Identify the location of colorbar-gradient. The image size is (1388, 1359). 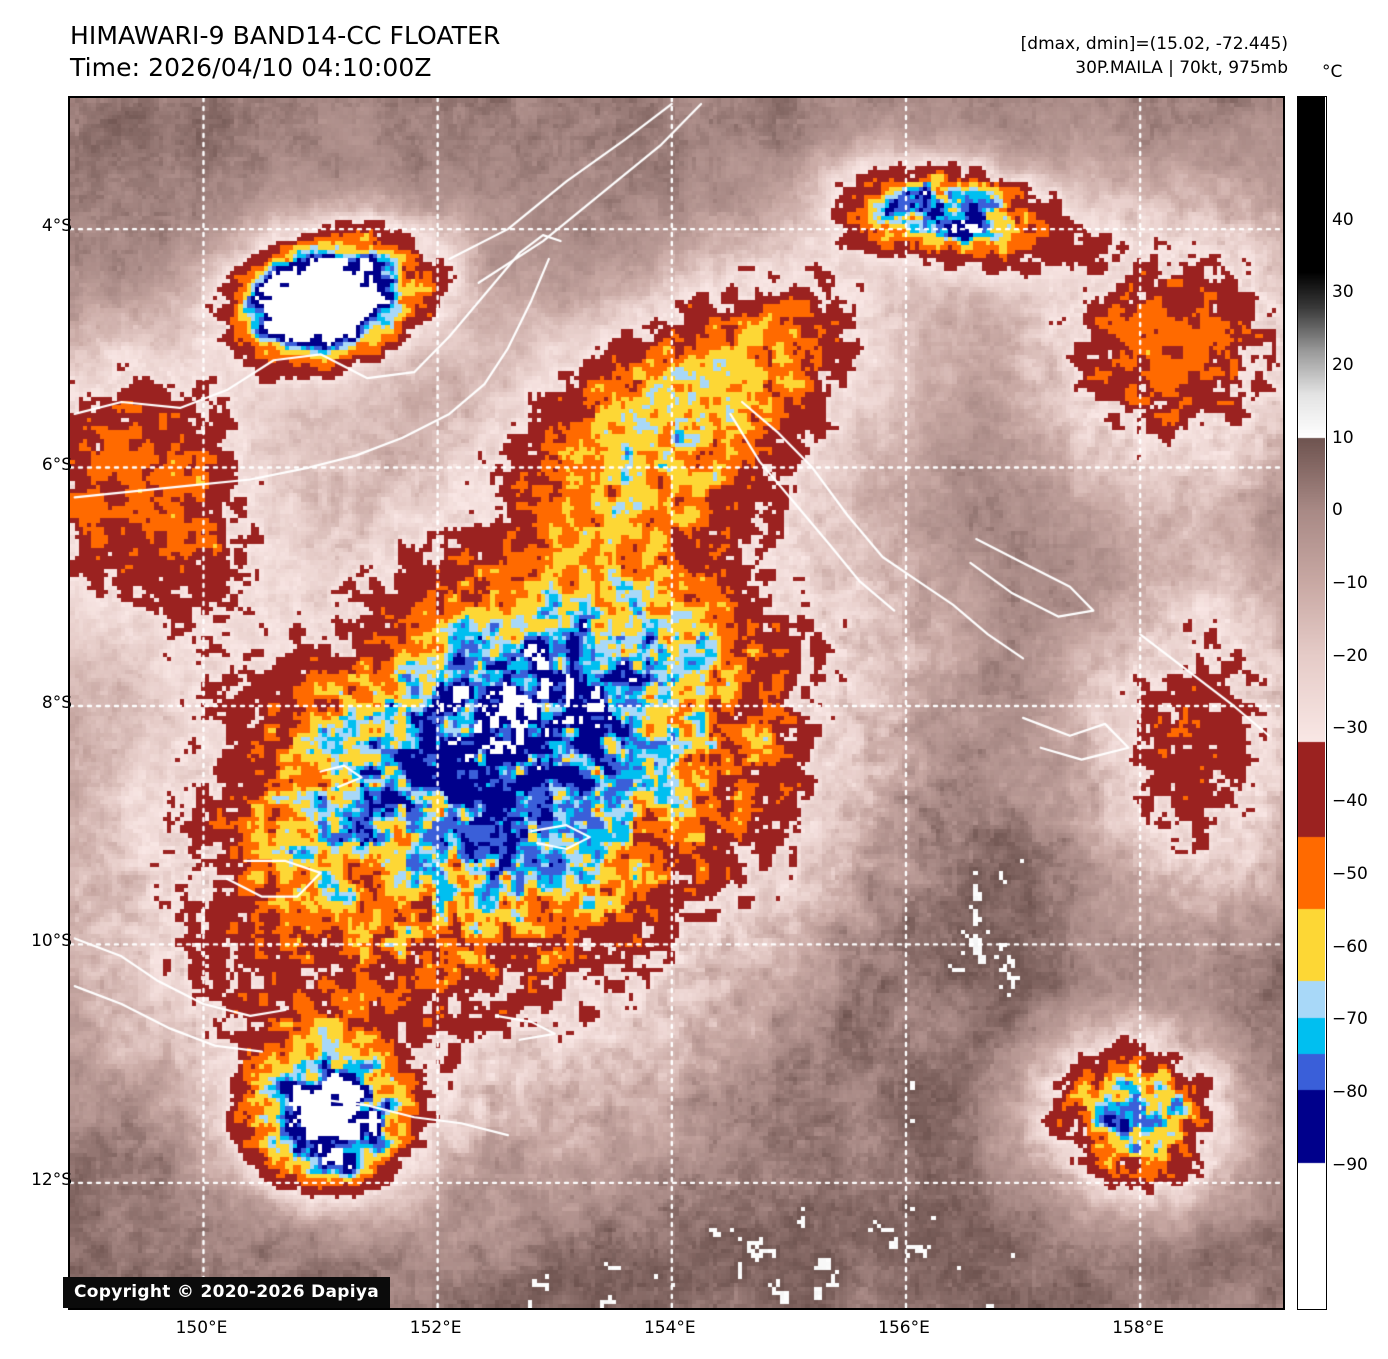
(1311, 702).